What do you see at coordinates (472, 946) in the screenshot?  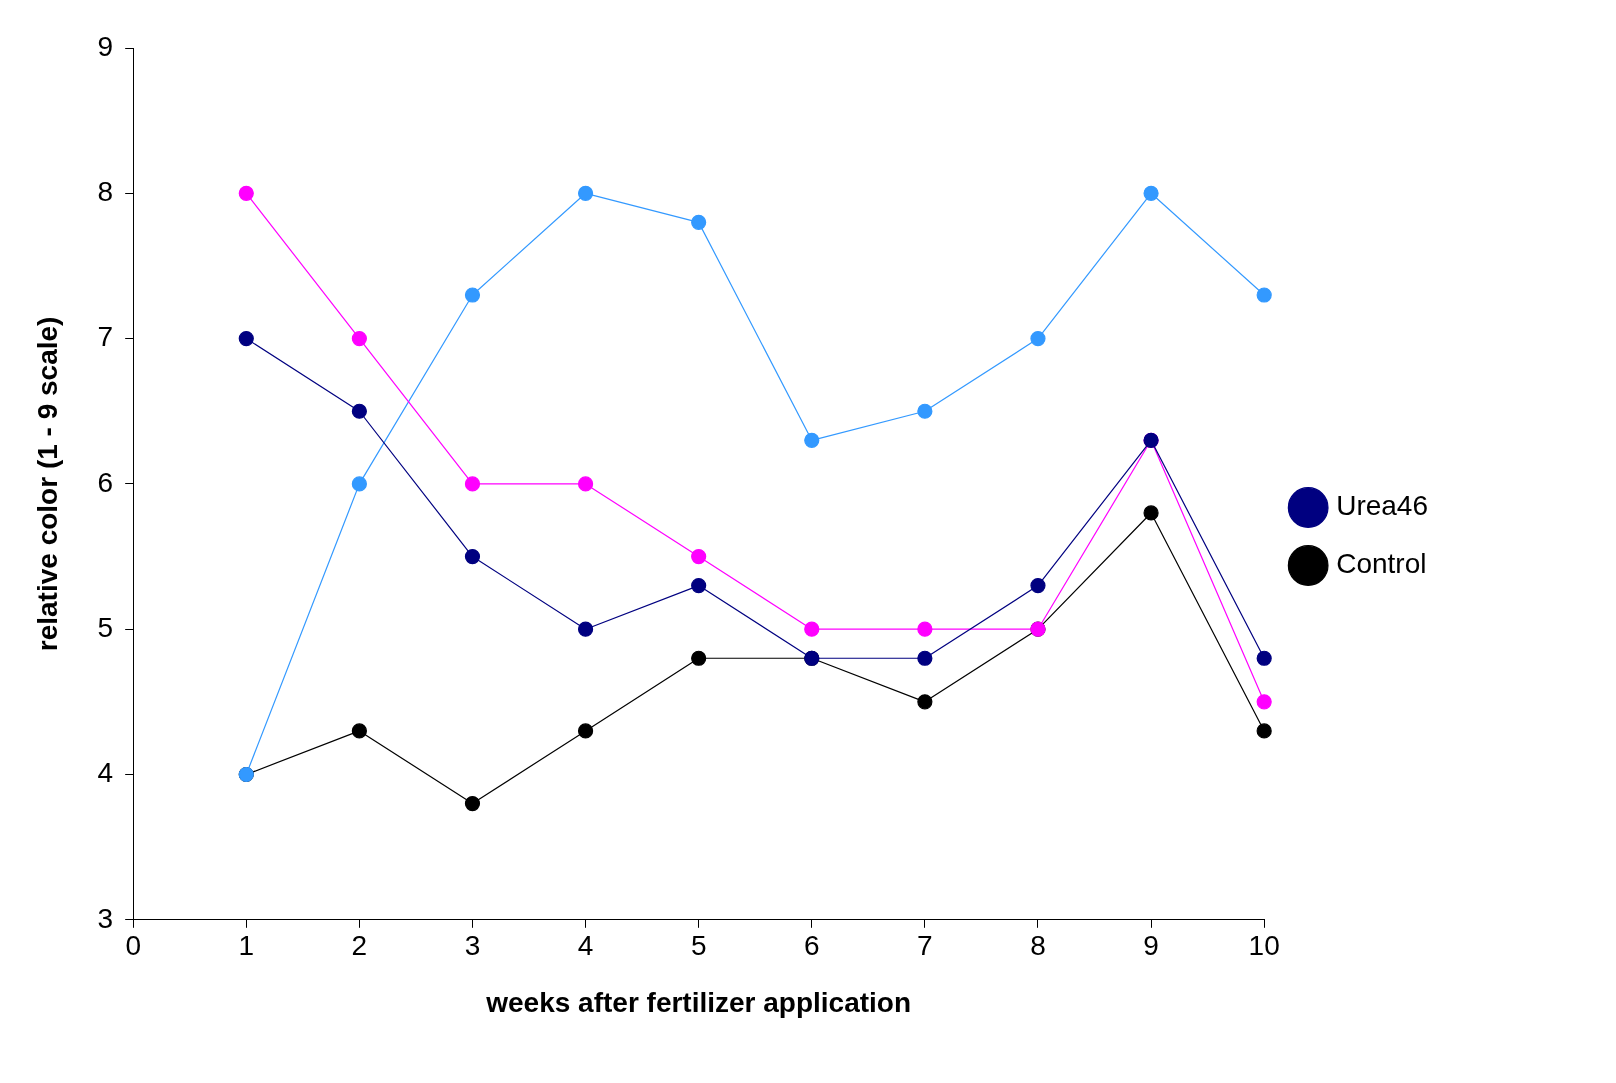 I see `x-tick-label: 3` at bounding box center [472, 946].